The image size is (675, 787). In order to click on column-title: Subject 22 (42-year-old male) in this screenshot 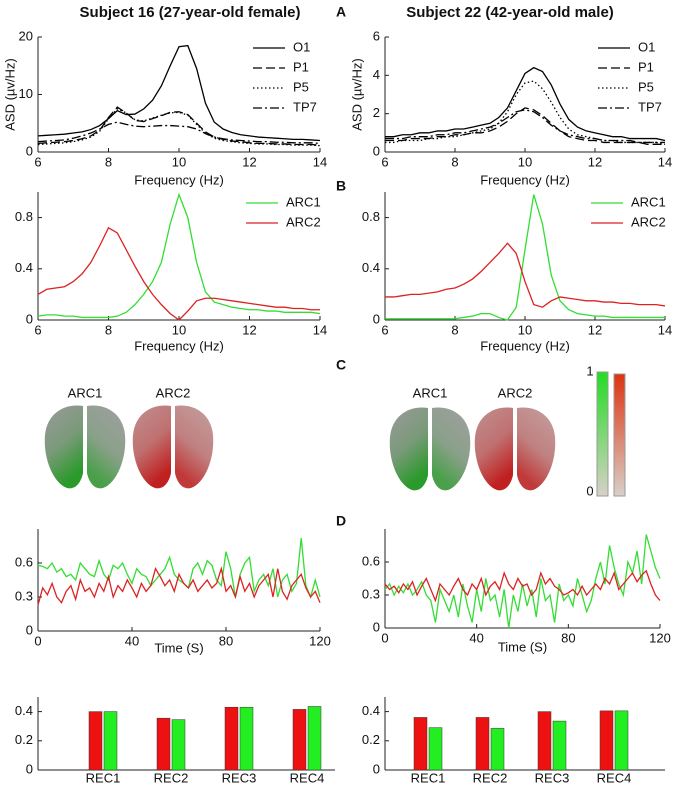, I will do `click(510, 12)`.